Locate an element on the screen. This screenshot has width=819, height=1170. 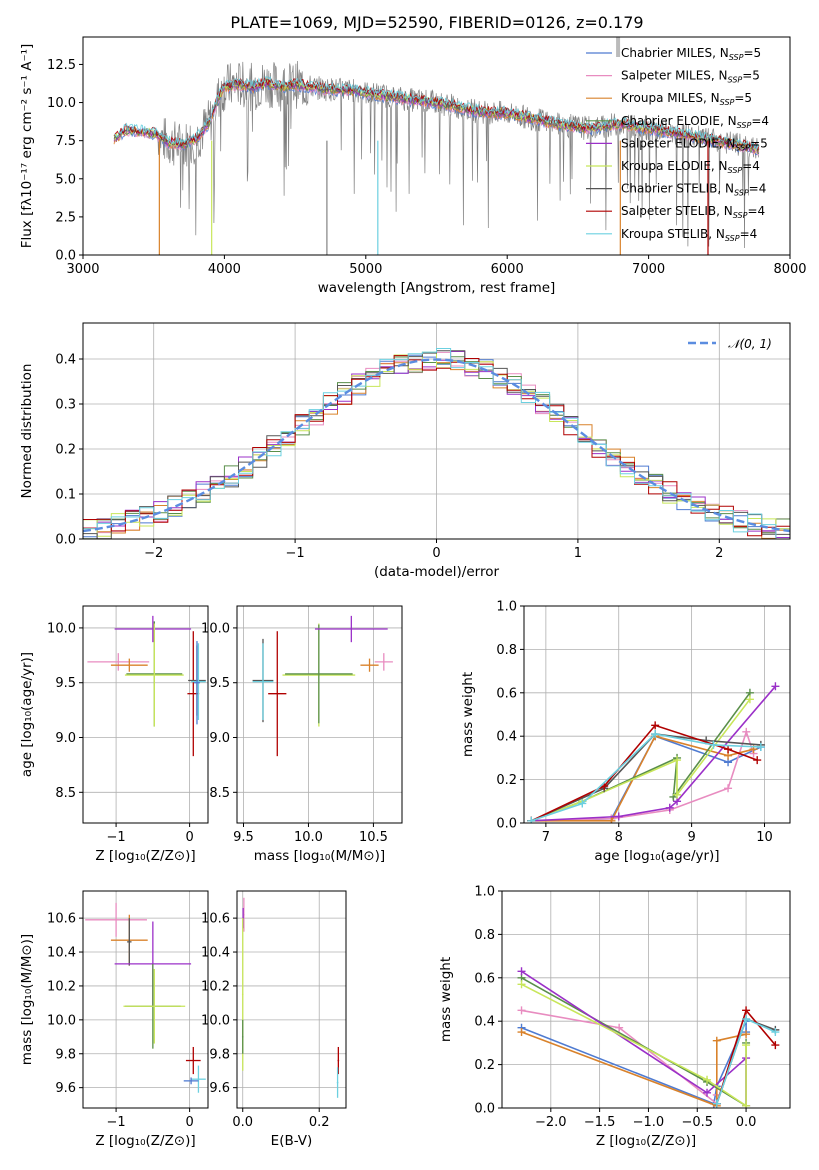
y-tick-label: 0.0 is located at coordinates (65, 540).